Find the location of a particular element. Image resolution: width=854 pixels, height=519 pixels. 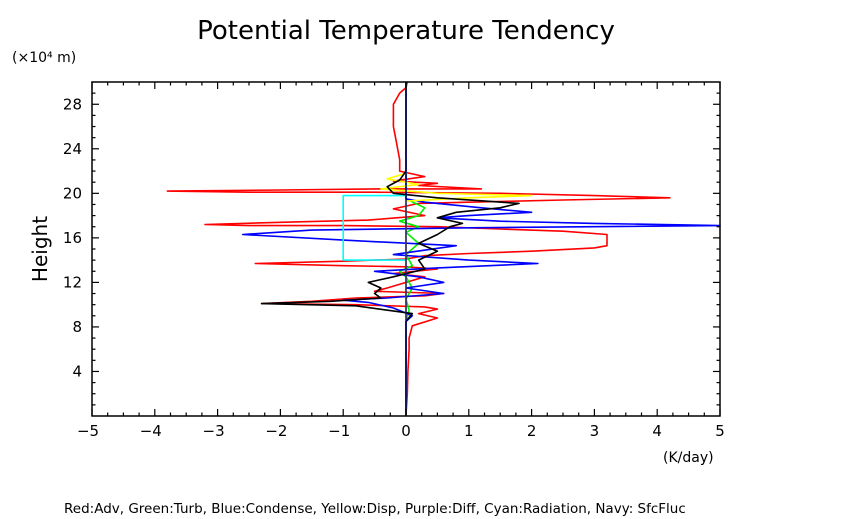

x-tick-label: 2 is located at coordinates (532, 431).